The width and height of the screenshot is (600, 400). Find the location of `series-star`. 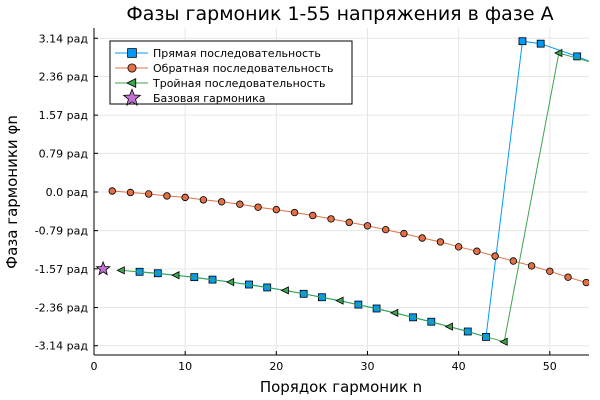

series-star is located at coordinates (103, 268).